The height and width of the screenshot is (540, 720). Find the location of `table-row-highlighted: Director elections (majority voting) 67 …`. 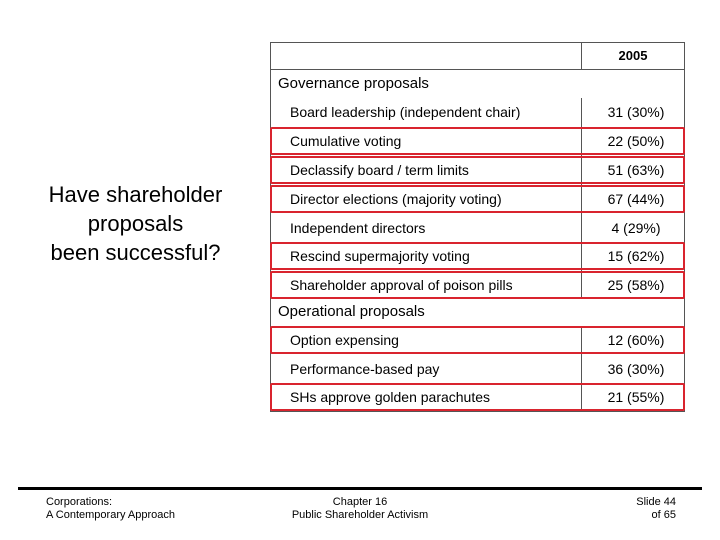

table-row-highlighted: Director elections (majority voting) 67 … is located at coordinates (477, 199).